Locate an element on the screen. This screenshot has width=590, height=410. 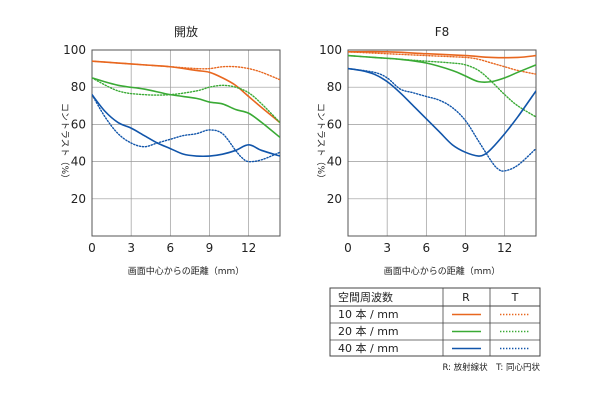
legend-col-r: R is located at coordinates (466, 297).